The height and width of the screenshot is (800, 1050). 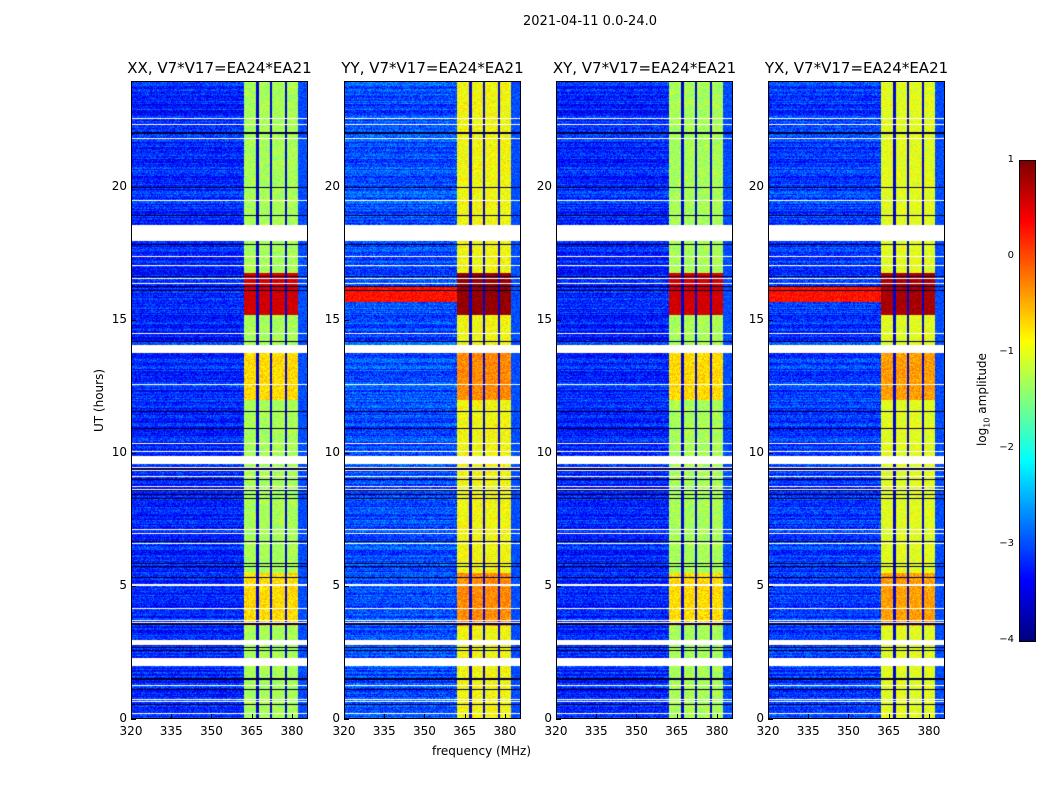 What do you see at coordinates (1006, 351) in the screenshot?
I see `colorbar-tick-label: −1` at bounding box center [1006, 351].